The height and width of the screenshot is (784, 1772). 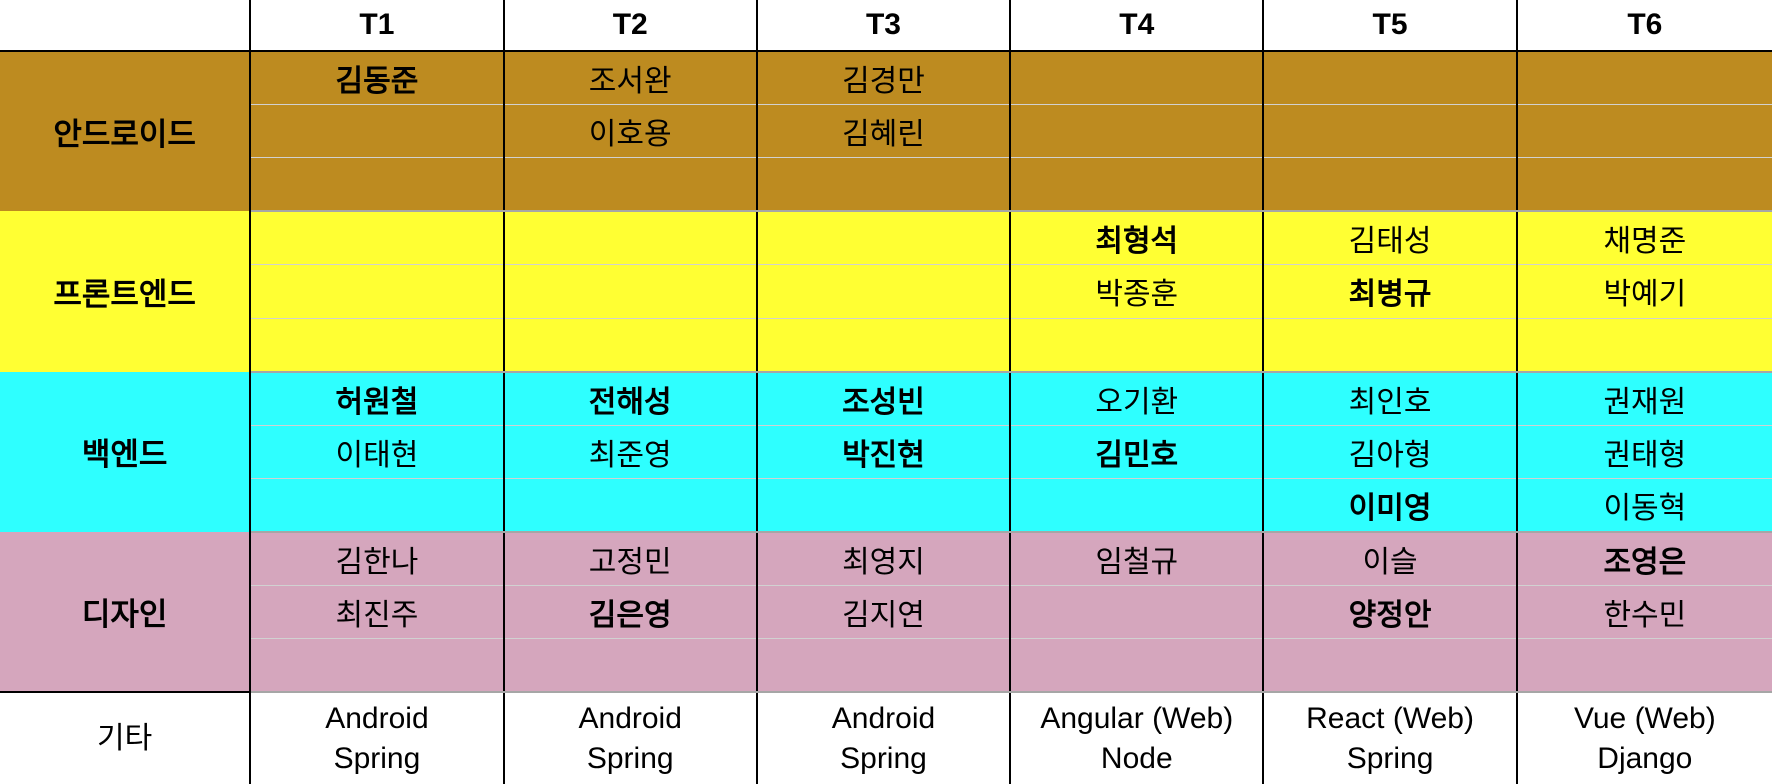 What do you see at coordinates (1136, 451) in the screenshot?
I see `member-cell: 김민호` at bounding box center [1136, 451].